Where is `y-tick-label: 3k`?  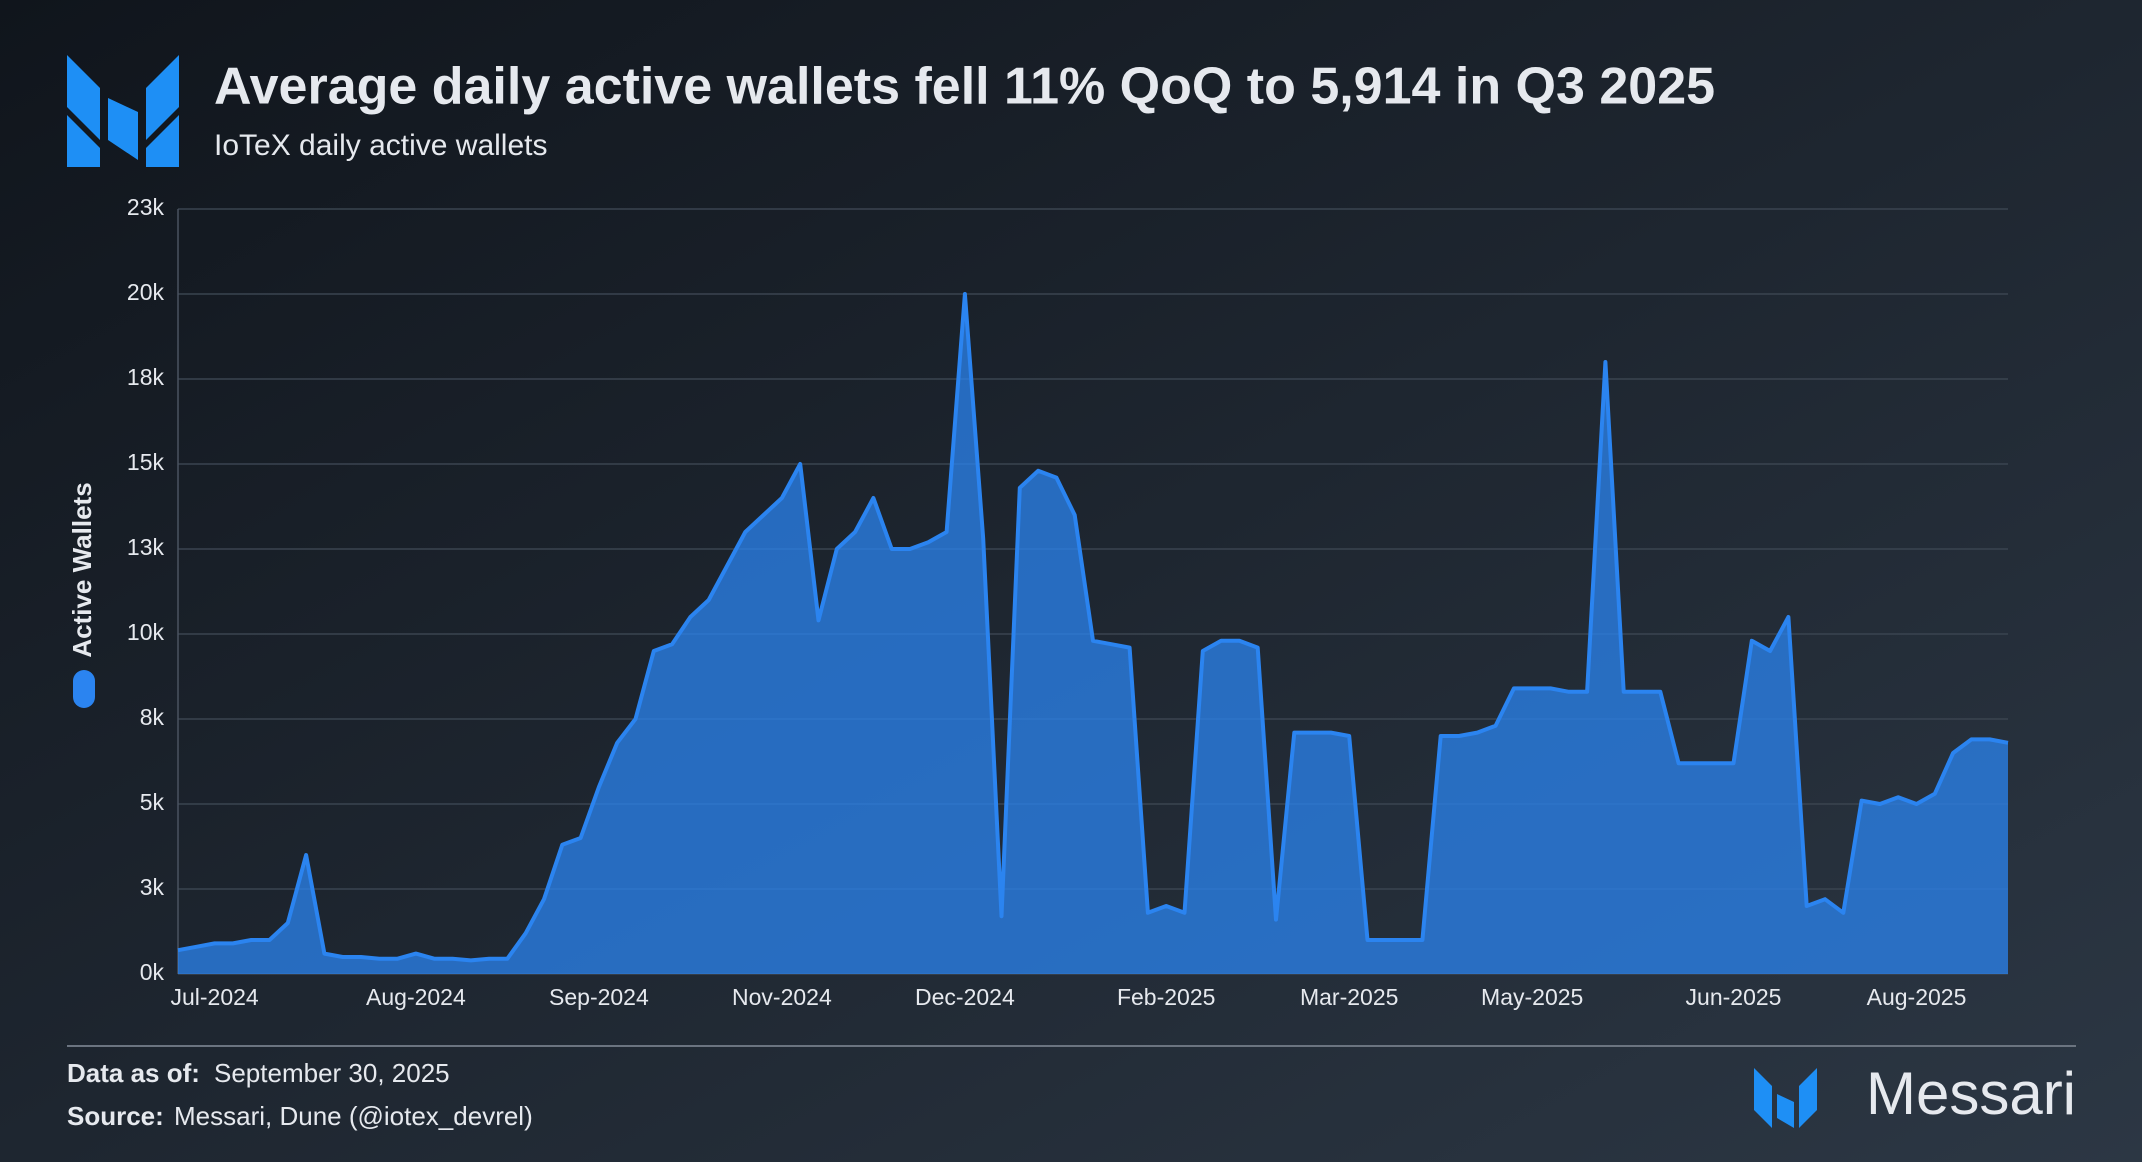
y-tick-label: 3k is located at coordinates (152, 887).